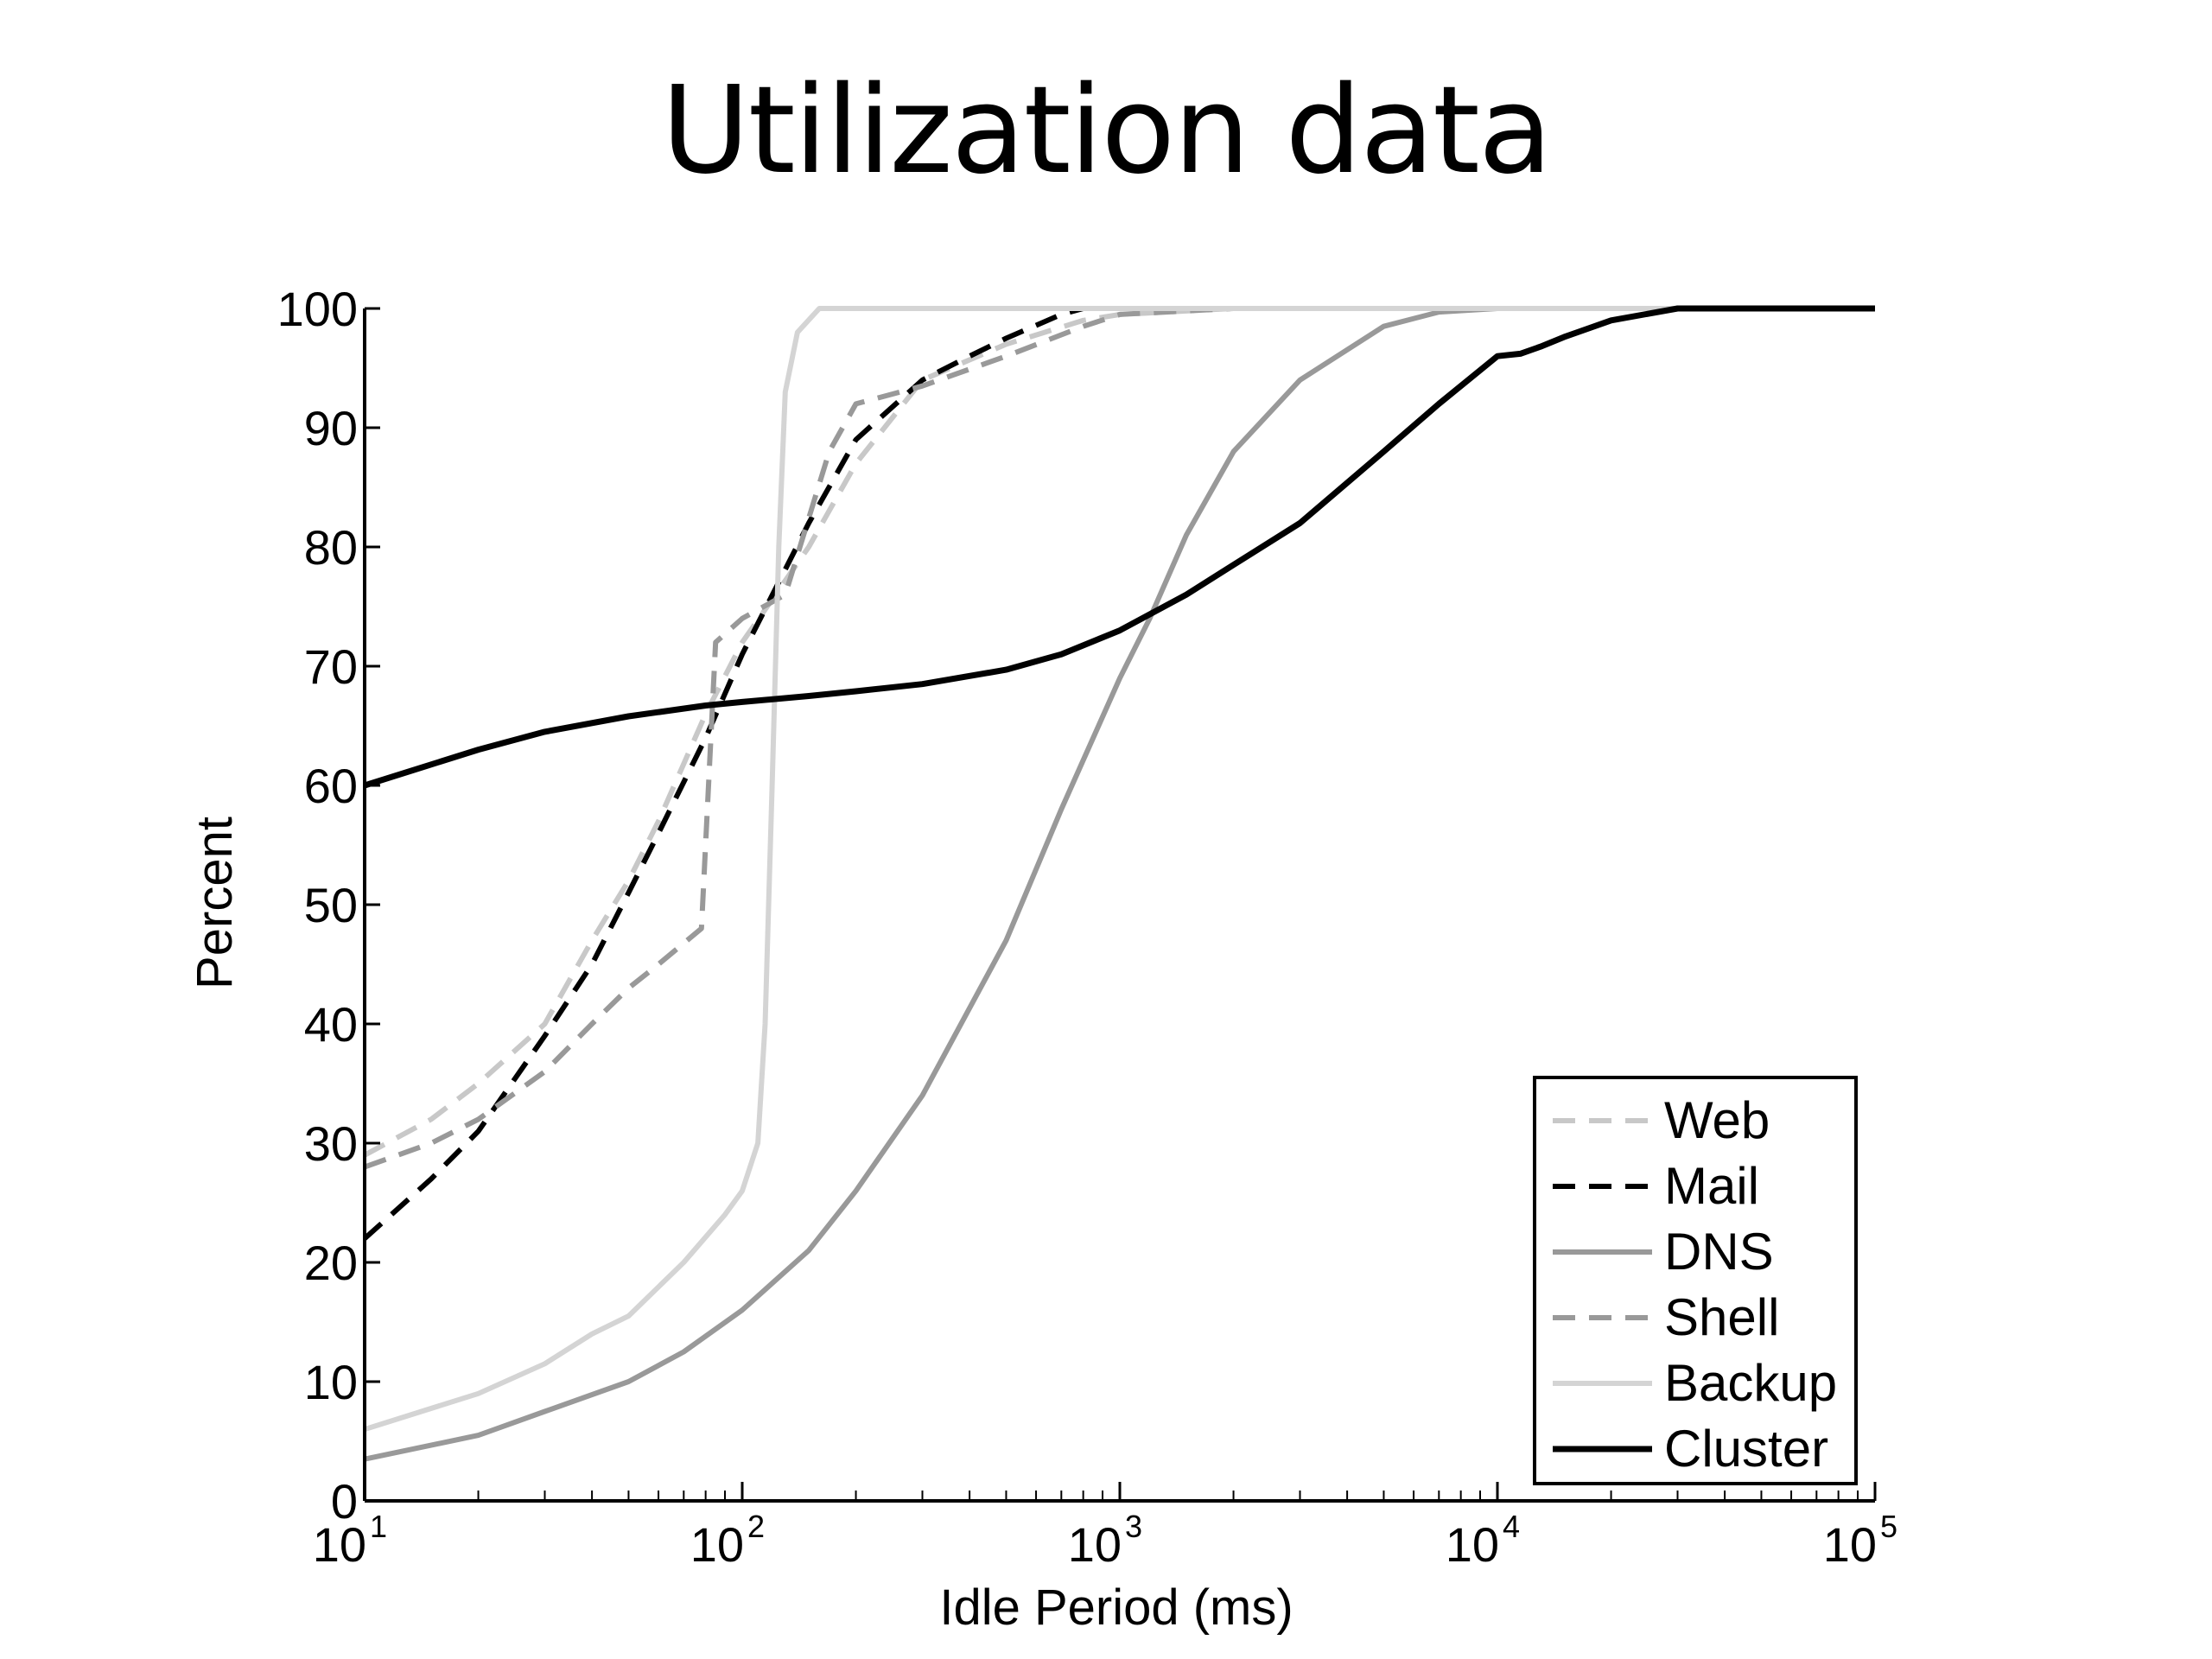 The image size is (2212, 1659). I want to click on legend-item-dns: DNS, so click(1663, 1252).